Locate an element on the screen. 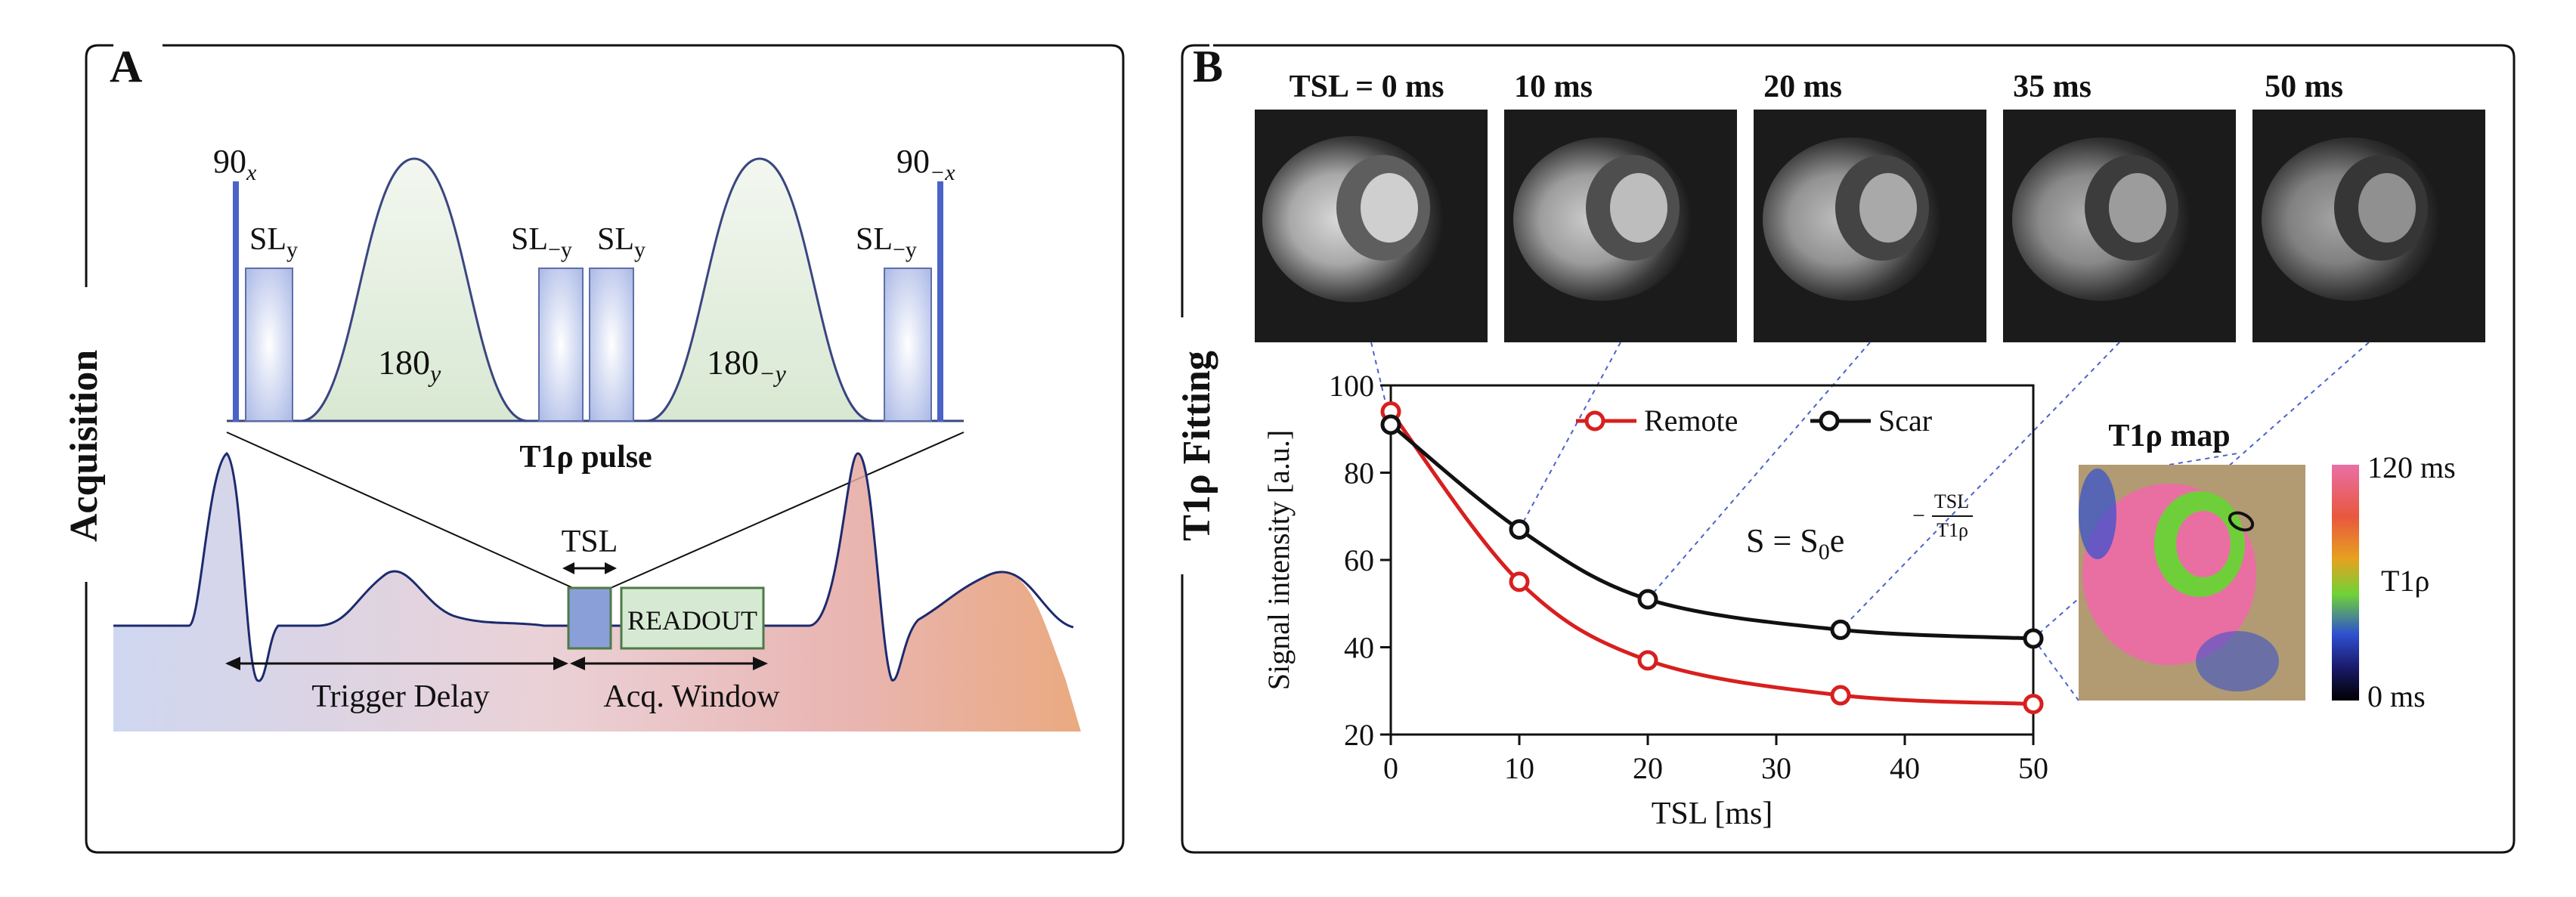 This screenshot has height=897, width=2576. image-title-2: 20 ms is located at coordinates (1802, 87).